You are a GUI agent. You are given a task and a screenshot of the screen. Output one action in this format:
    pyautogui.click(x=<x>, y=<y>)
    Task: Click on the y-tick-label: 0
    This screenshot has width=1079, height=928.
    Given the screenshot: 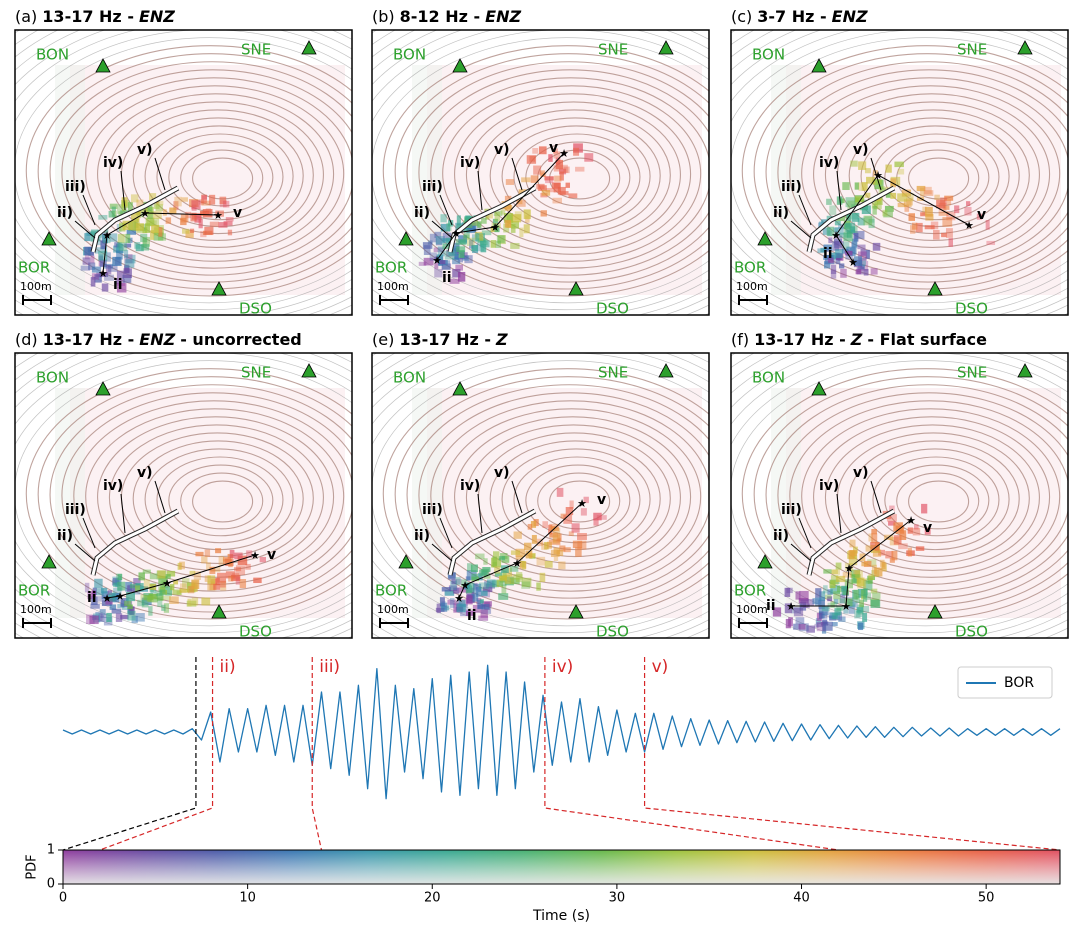 What is the action you would take?
    pyautogui.click(x=51, y=884)
    